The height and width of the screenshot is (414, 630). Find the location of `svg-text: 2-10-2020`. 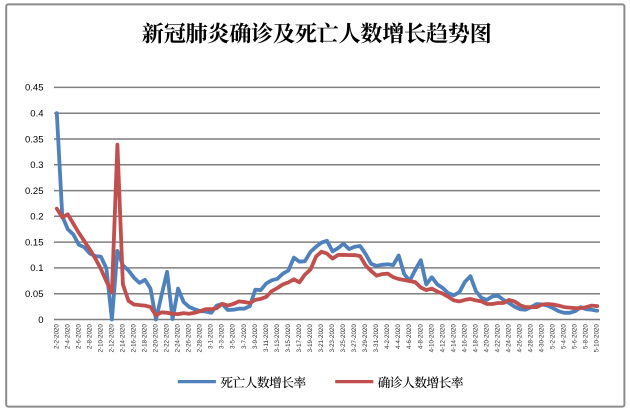

svg-text: 2-10-2020 is located at coordinates (100, 338).